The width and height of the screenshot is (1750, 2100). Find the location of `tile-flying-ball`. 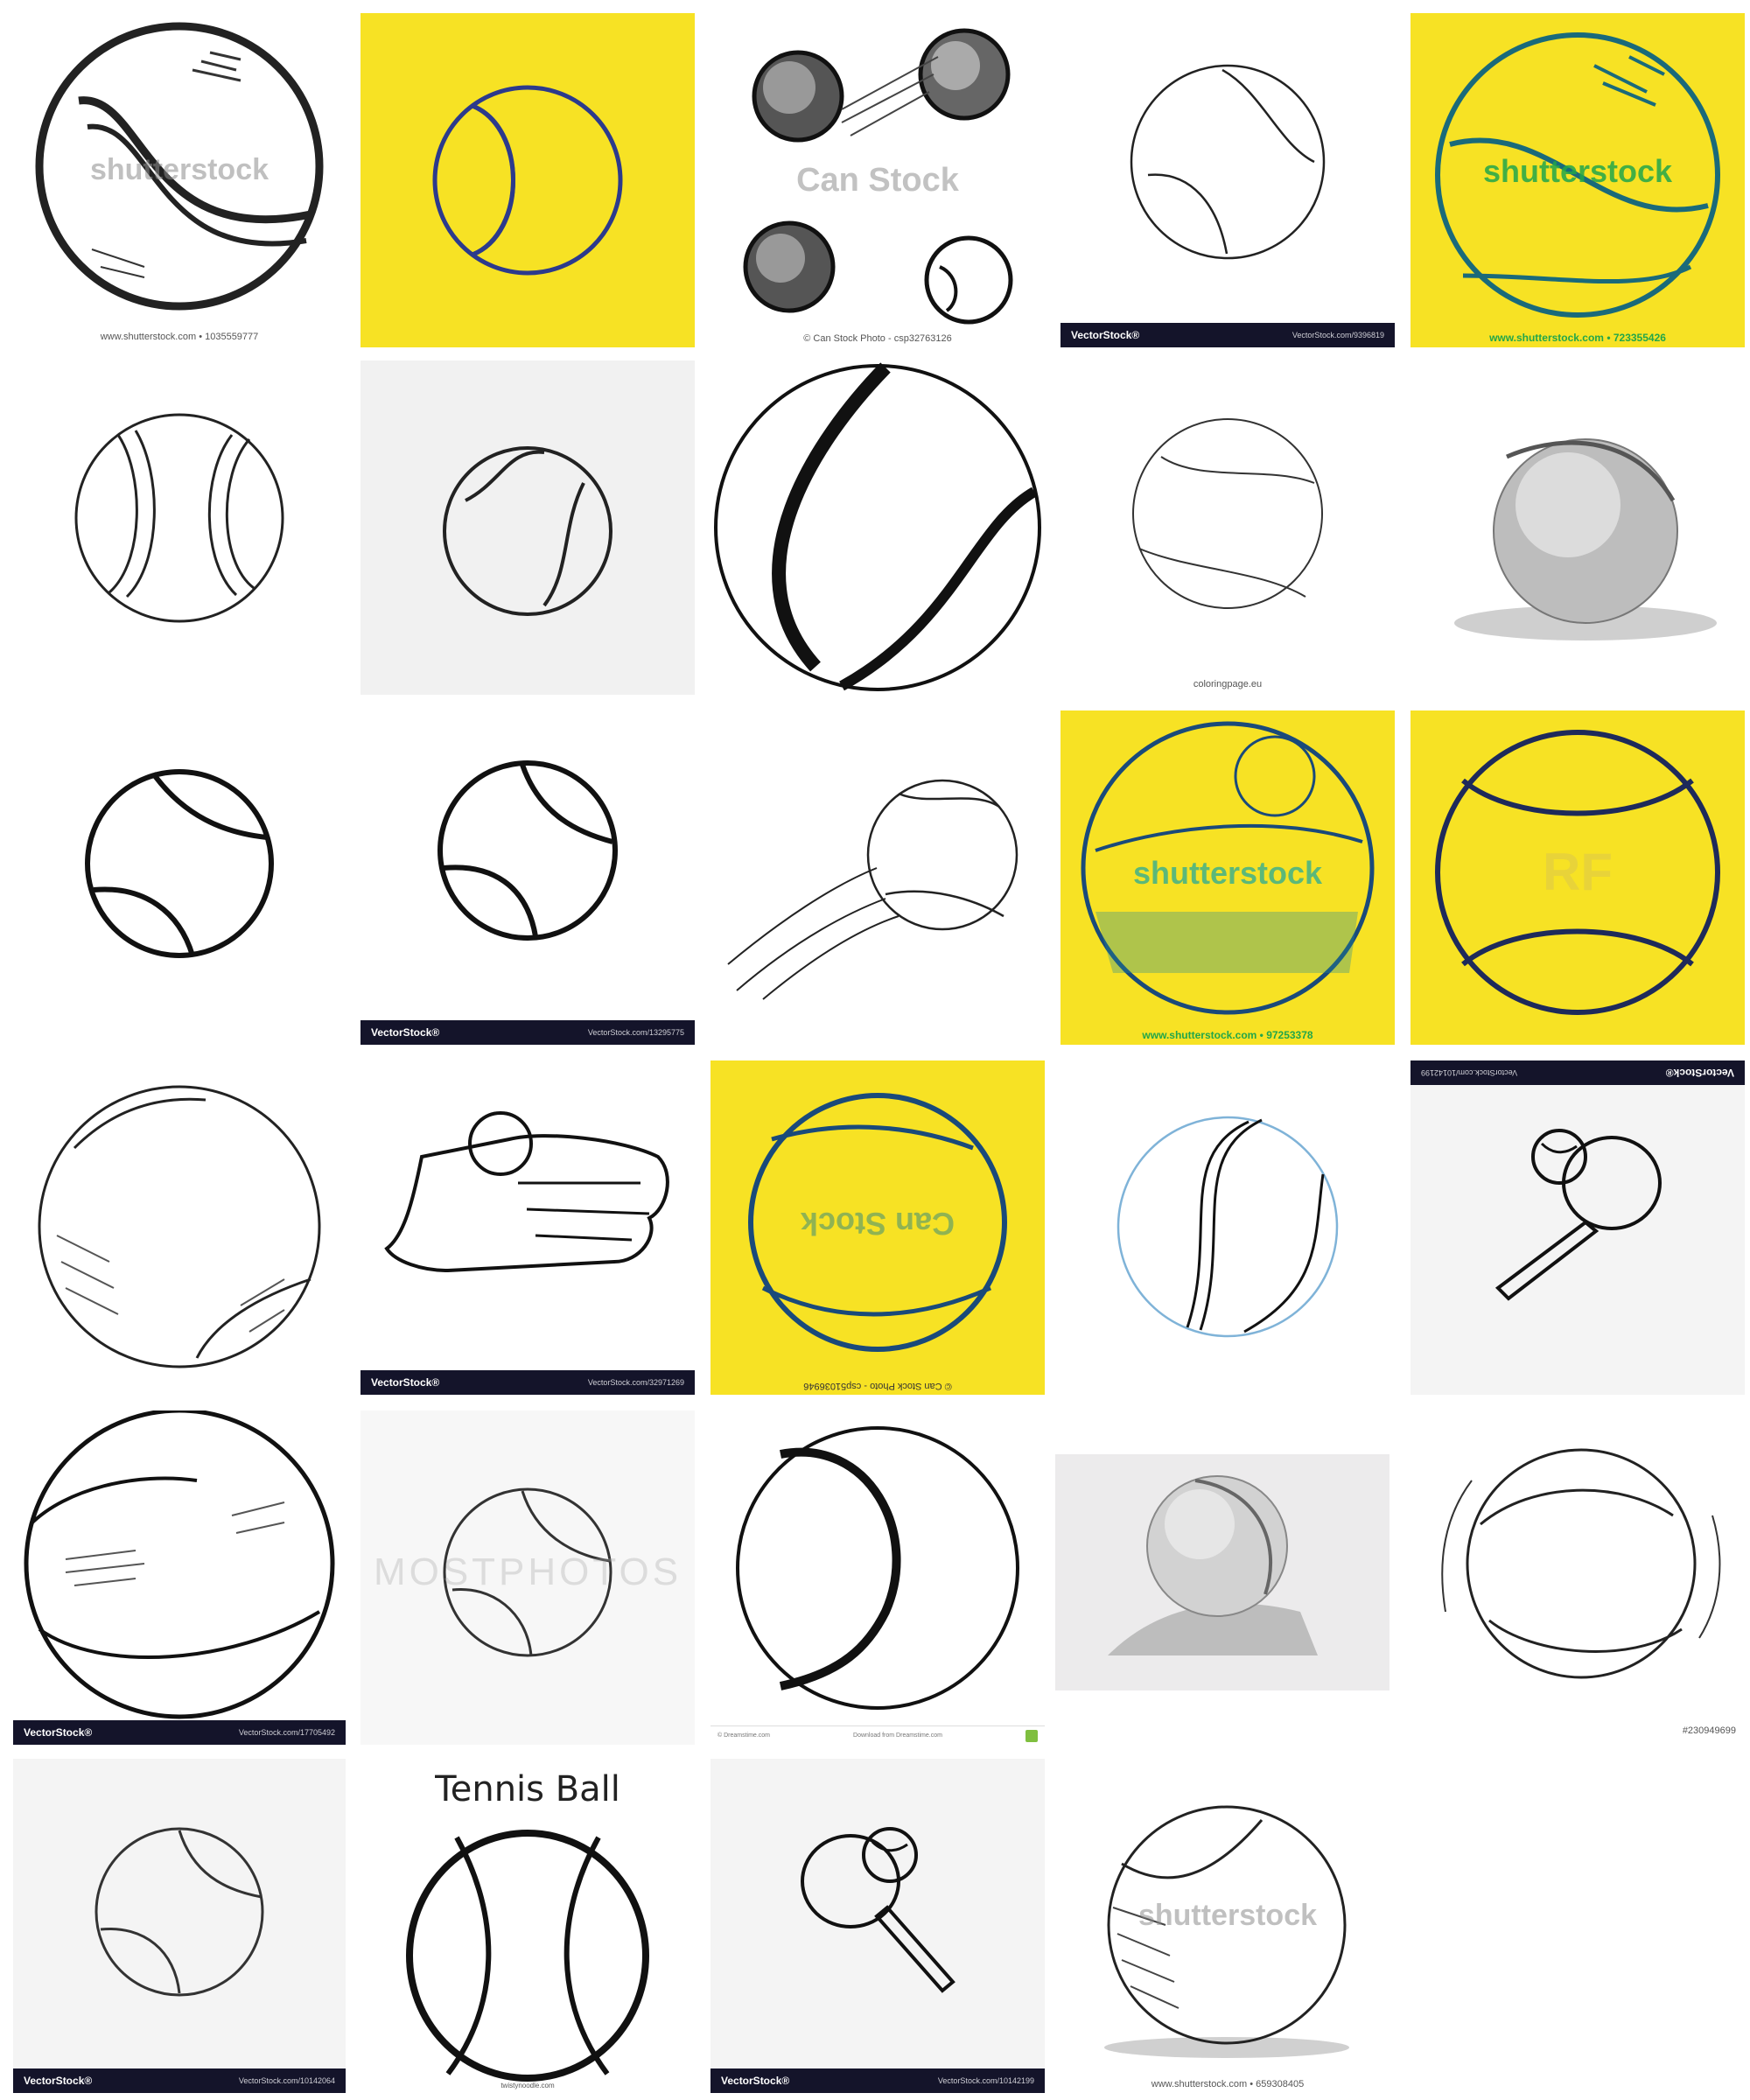

tile-flying-ball is located at coordinates (877, 877).